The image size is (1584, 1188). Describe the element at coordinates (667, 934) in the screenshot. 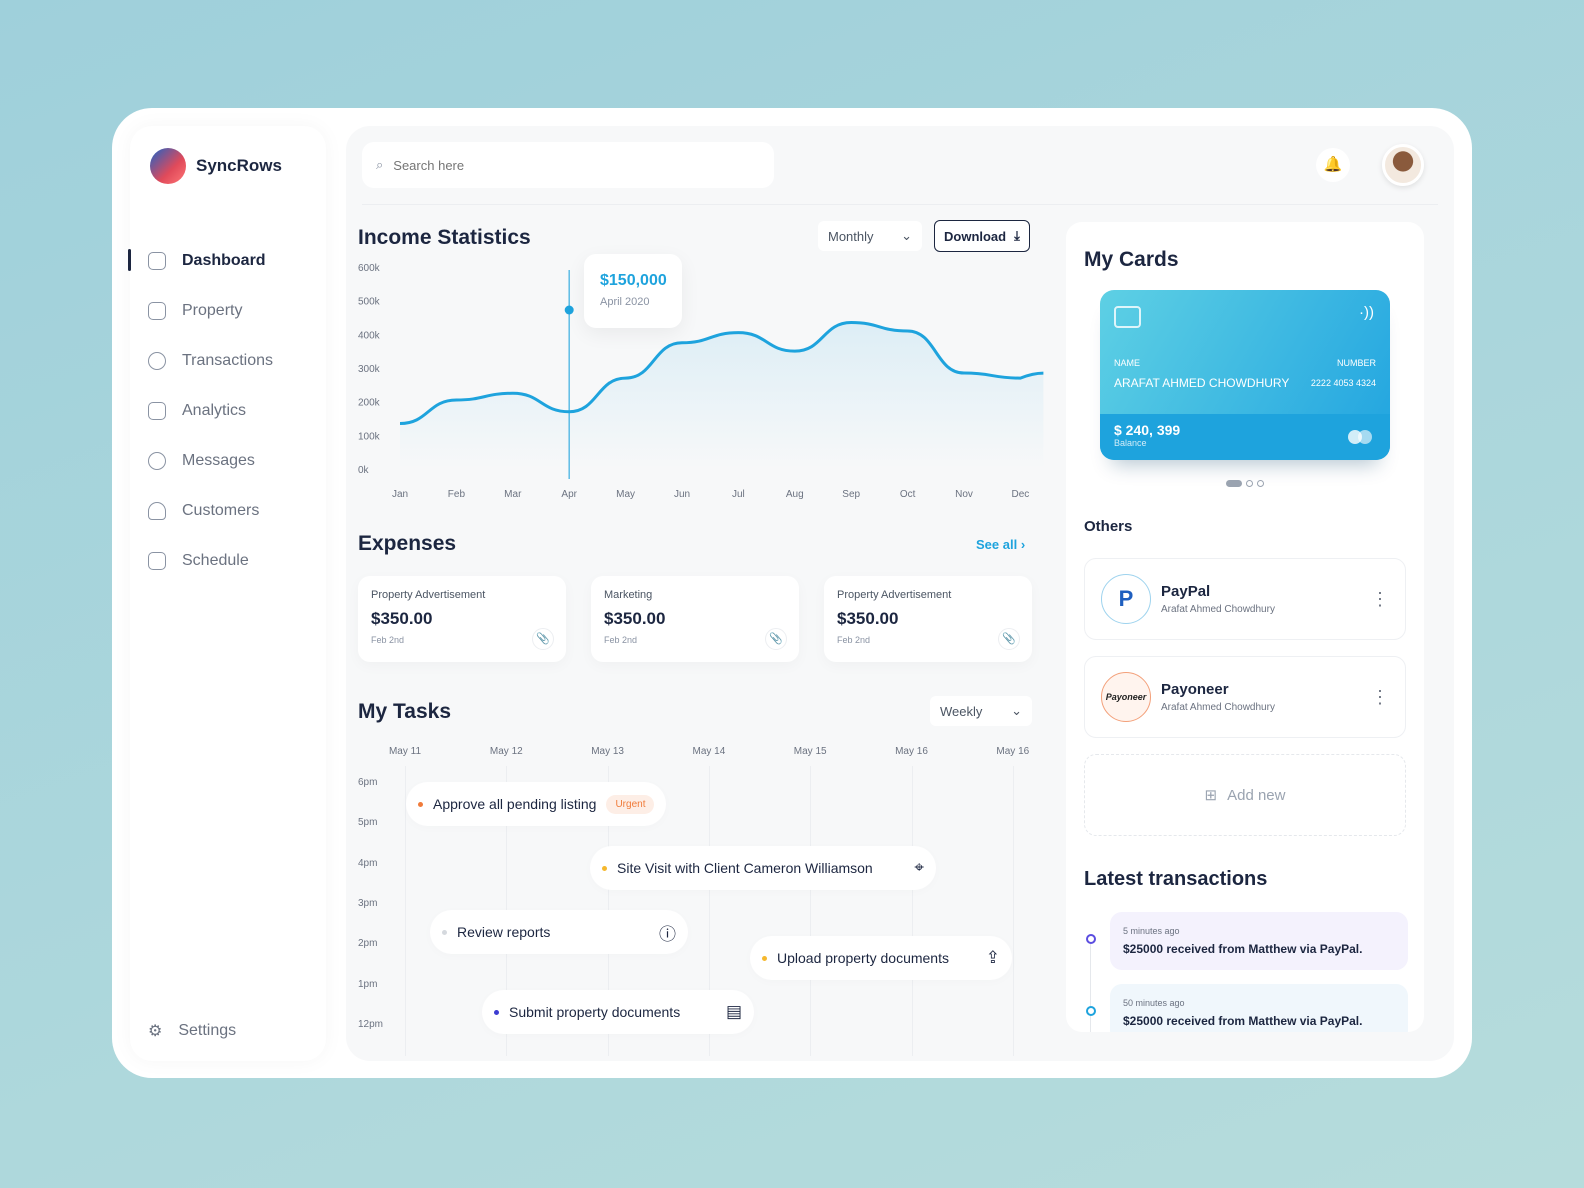

I see `alert-circle-icon: ⓘ` at that location.